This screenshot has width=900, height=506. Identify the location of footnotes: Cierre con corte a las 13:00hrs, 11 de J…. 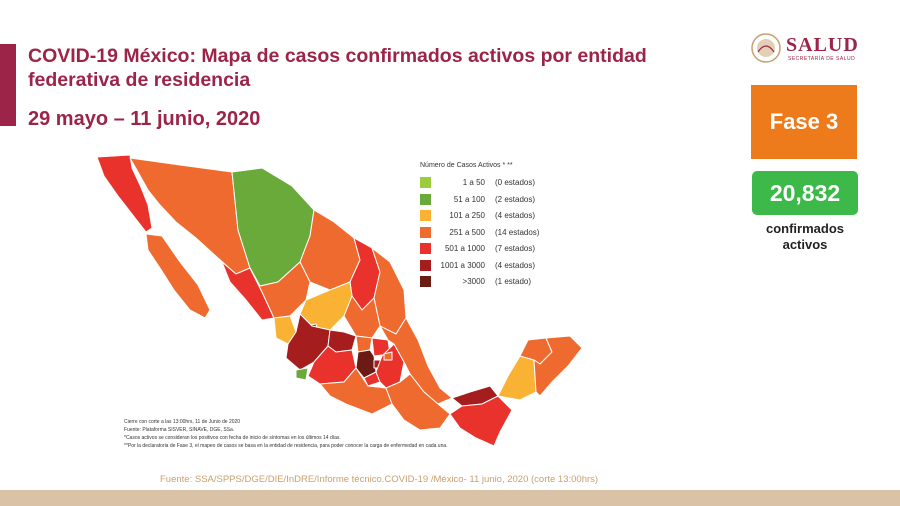
(384, 434).